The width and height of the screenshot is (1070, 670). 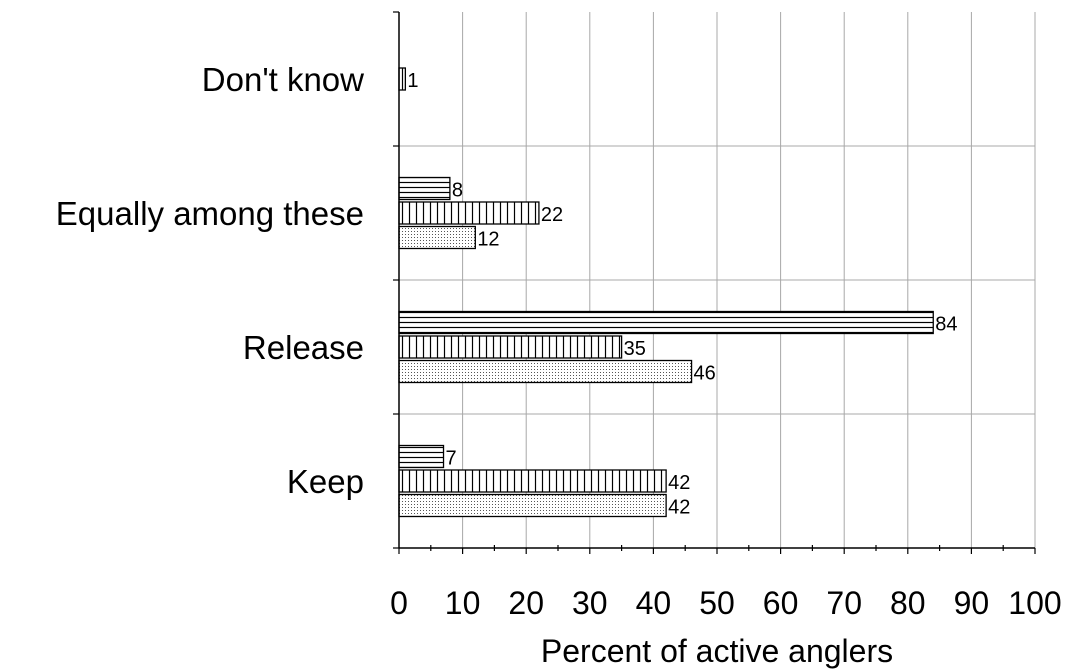 What do you see at coordinates (526, 603) in the screenshot?
I see `x-tick-label: 20` at bounding box center [526, 603].